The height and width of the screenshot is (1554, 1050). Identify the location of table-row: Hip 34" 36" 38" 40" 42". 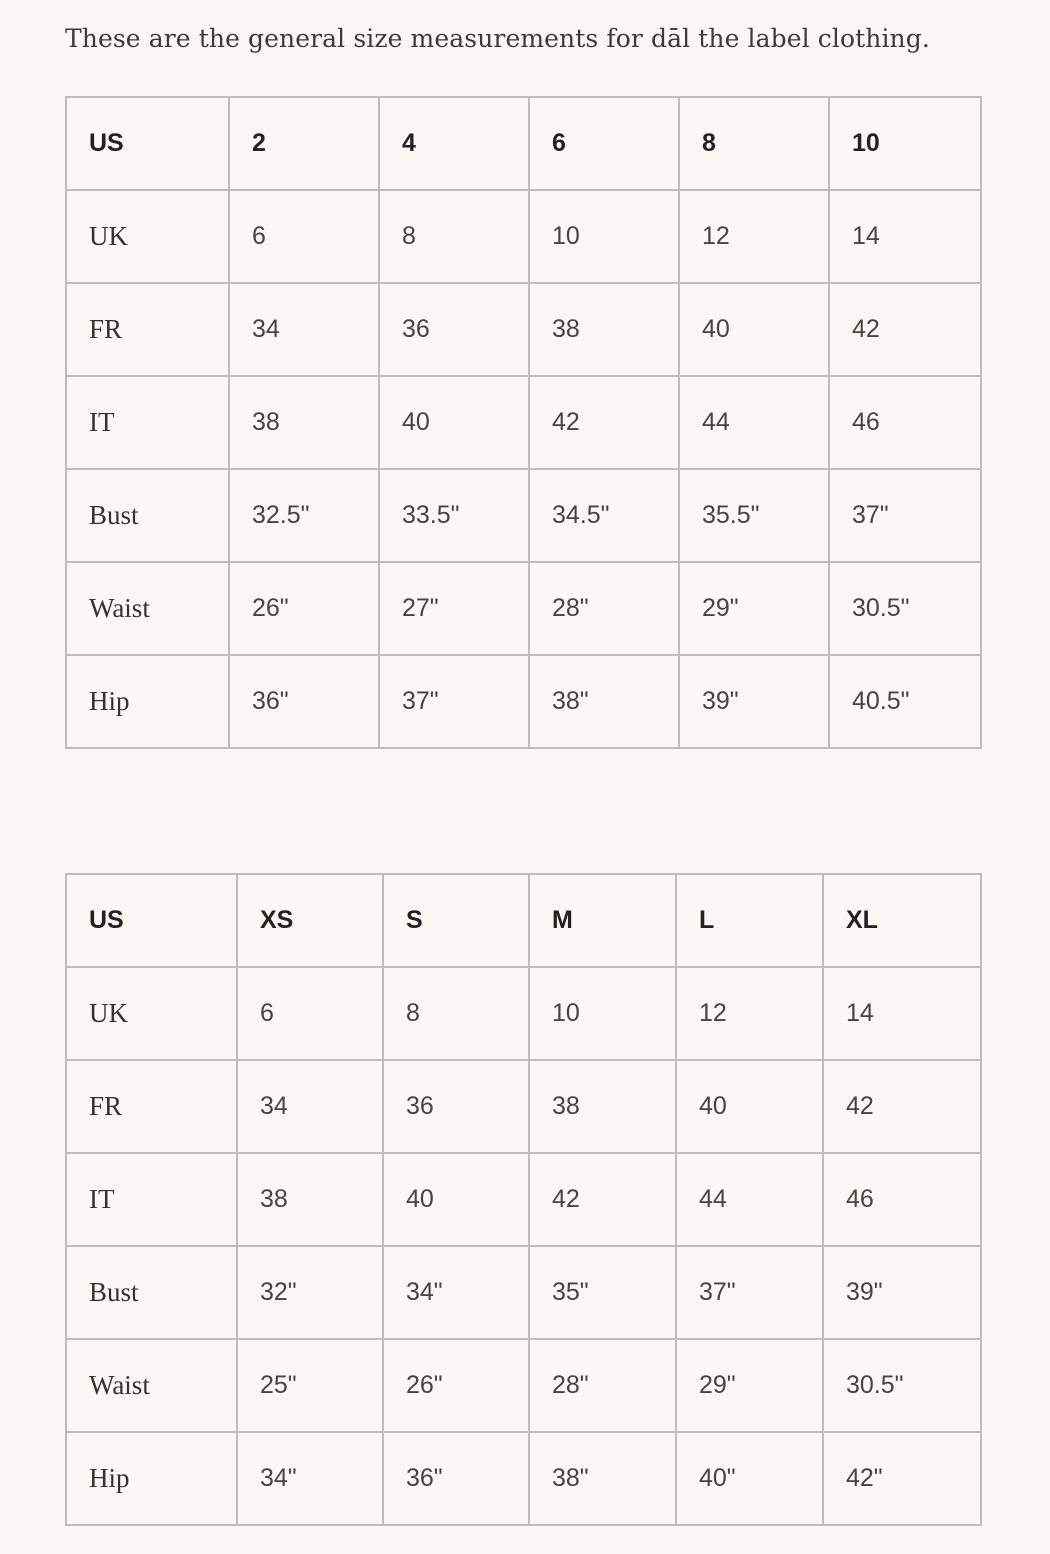
(523, 1478).